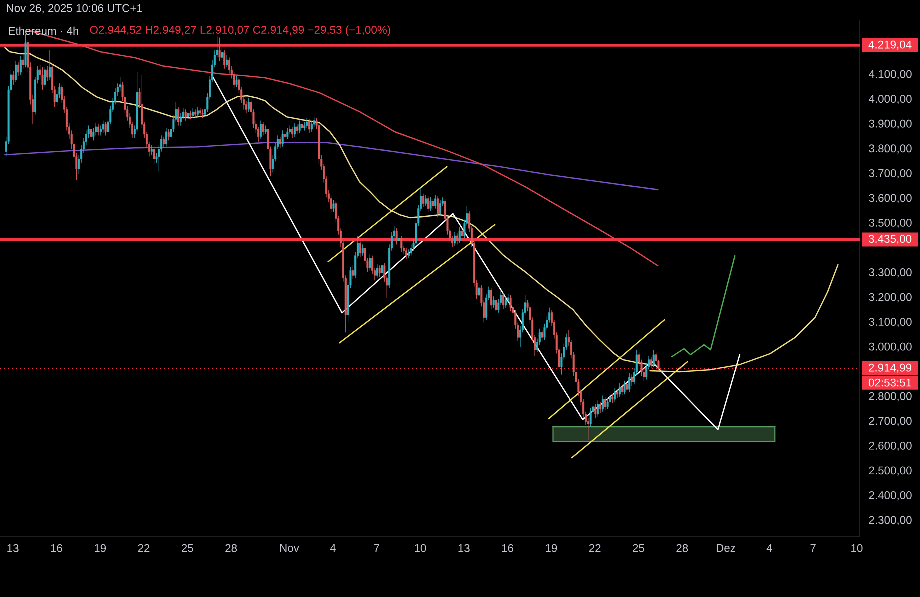 This screenshot has width=920, height=597. What do you see at coordinates (890, 45) in the screenshot?
I see `ref-line-label: 4.219,04` at bounding box center [890, 45].